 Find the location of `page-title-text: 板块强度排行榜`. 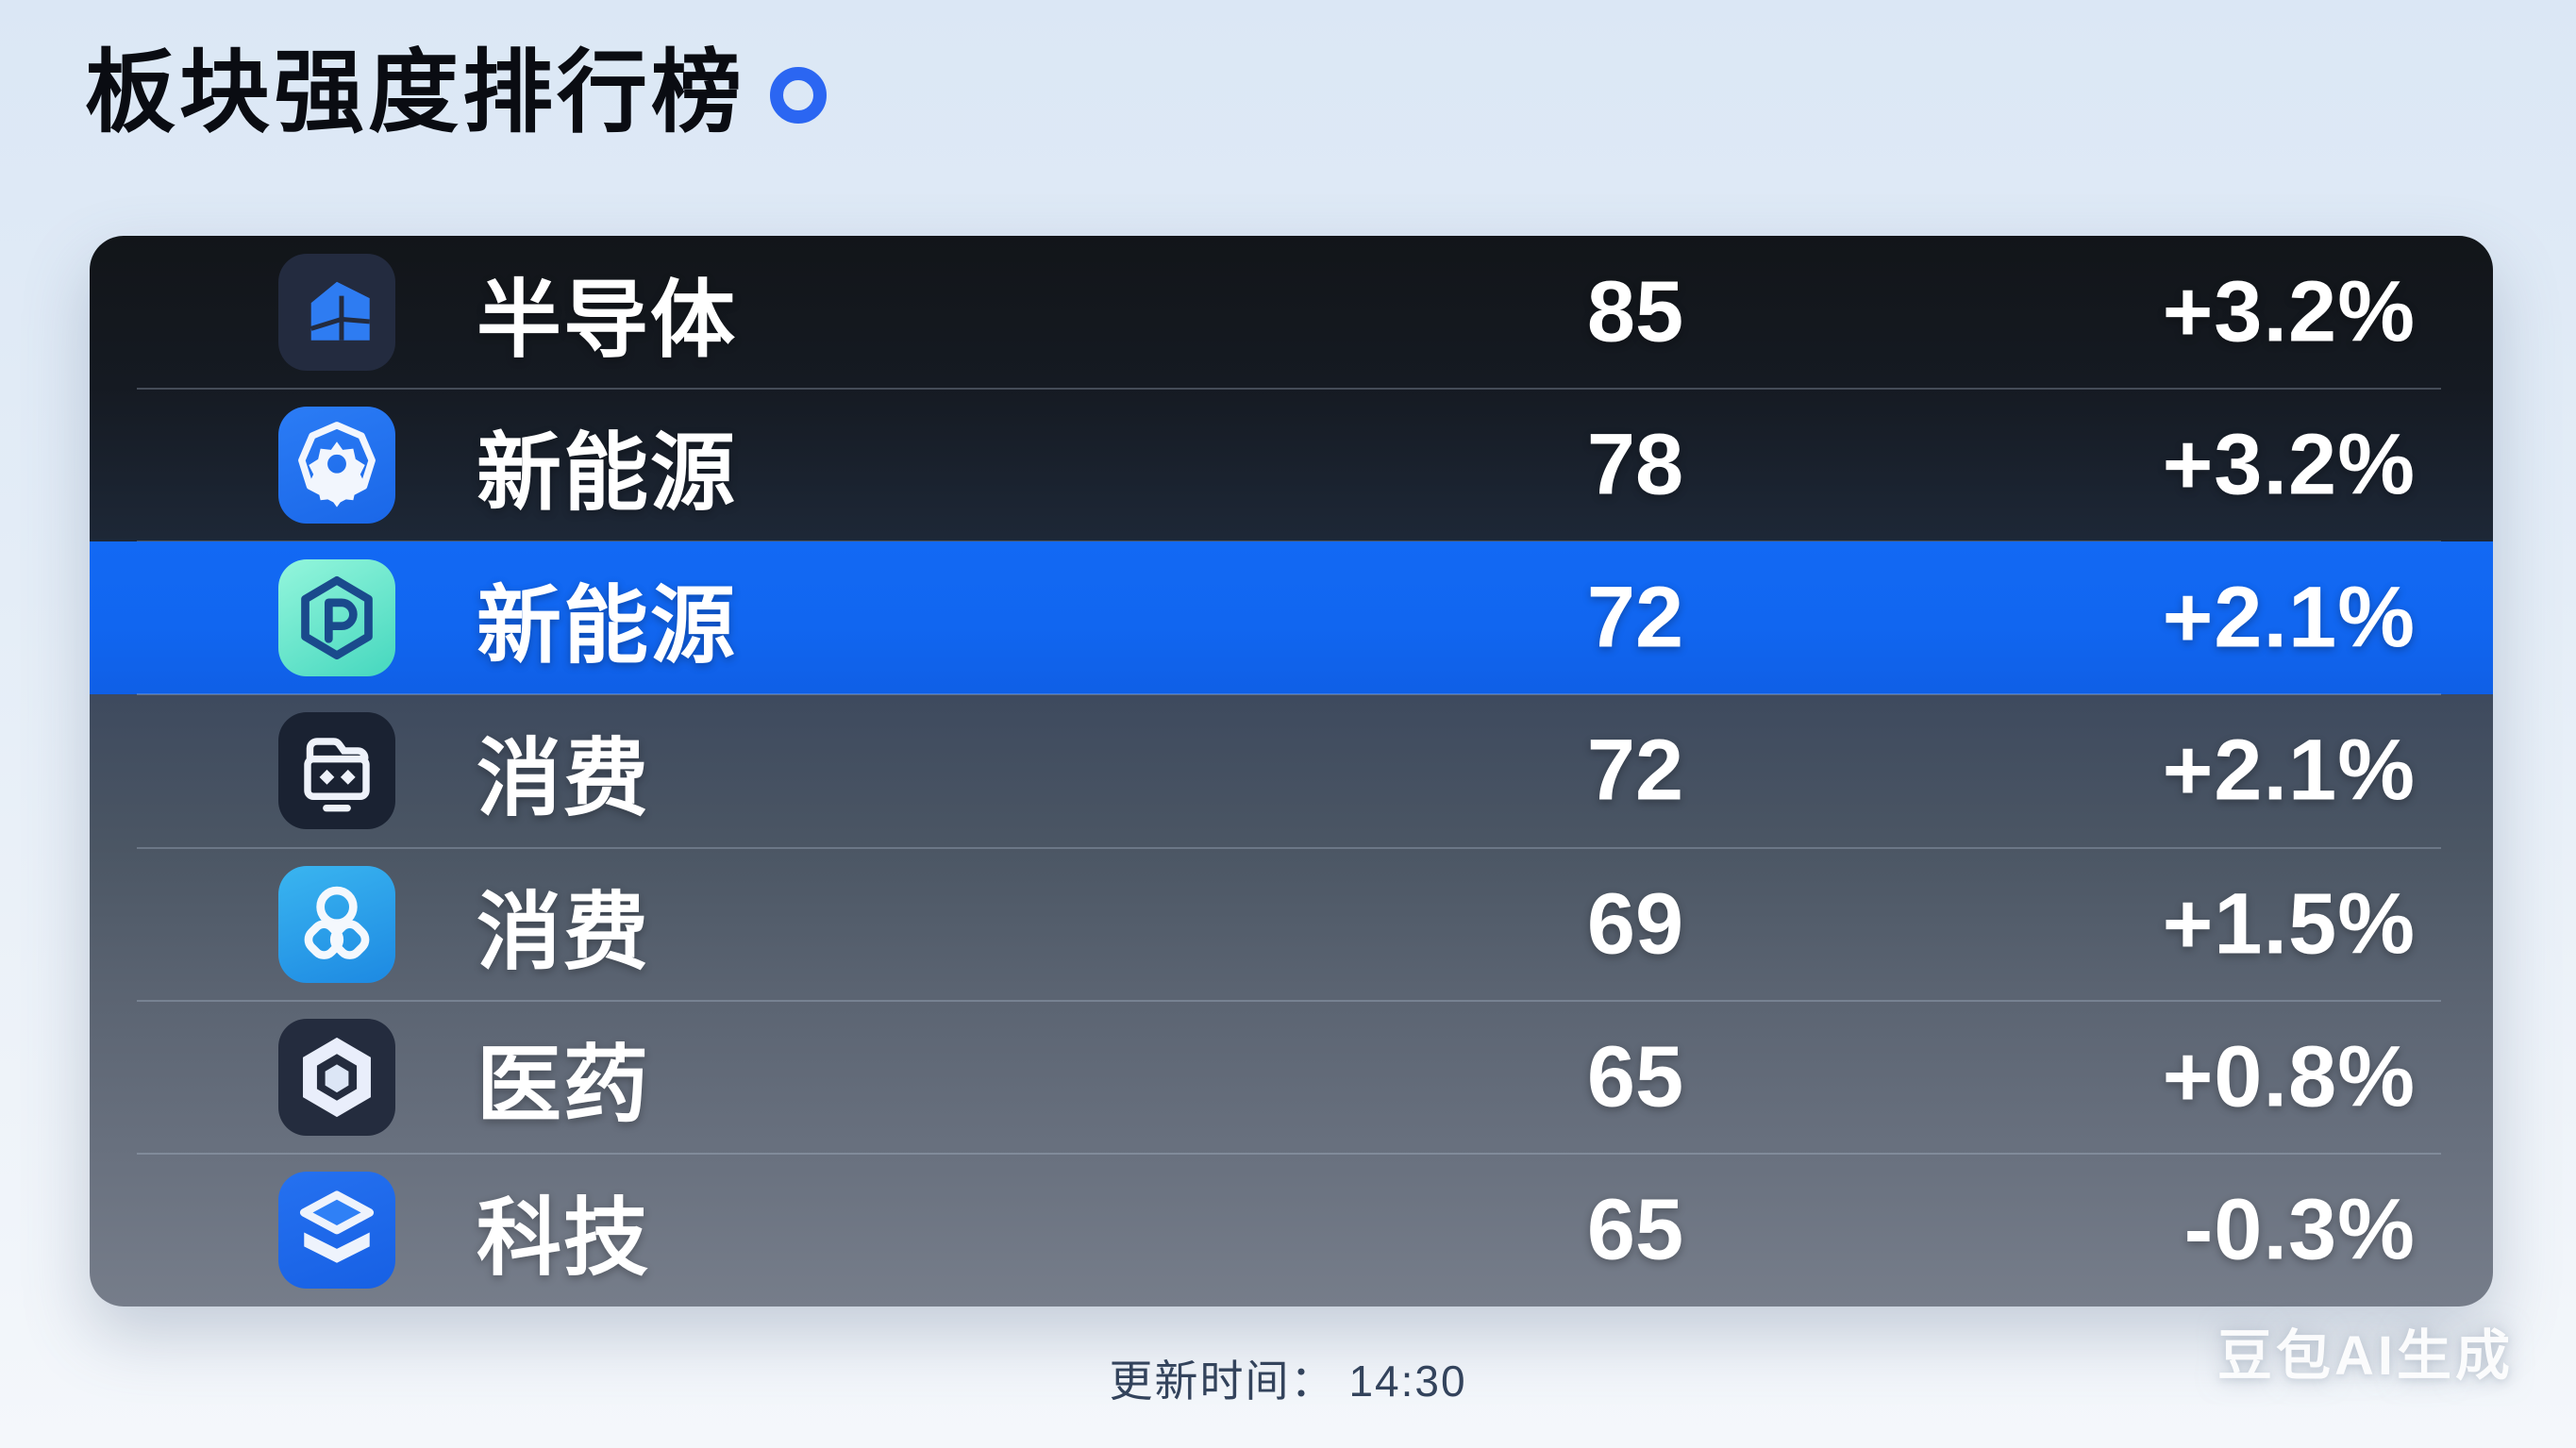

page-title-text: 板块强度排行榜 is located at coordinates (415, 92).